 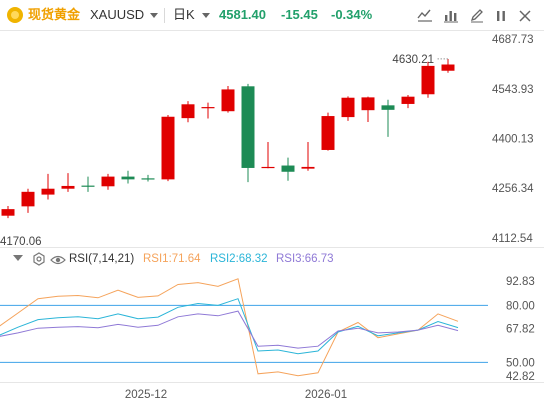 What do you see at coordinates (520, 306) in the screenshot?
I see `rsi-tick-label: 80.00` at bounding box center [520, 306].